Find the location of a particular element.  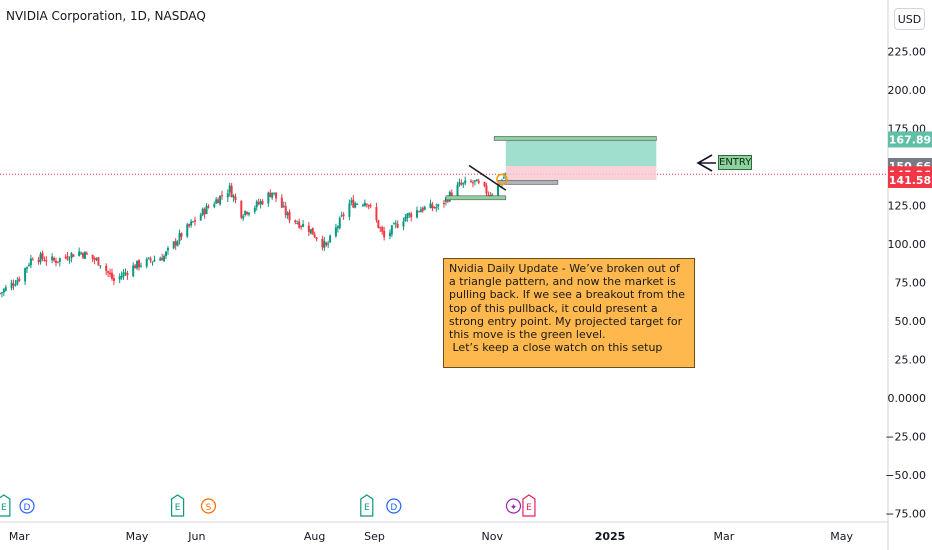

event-marker: S is located at coordinates (208, 506).